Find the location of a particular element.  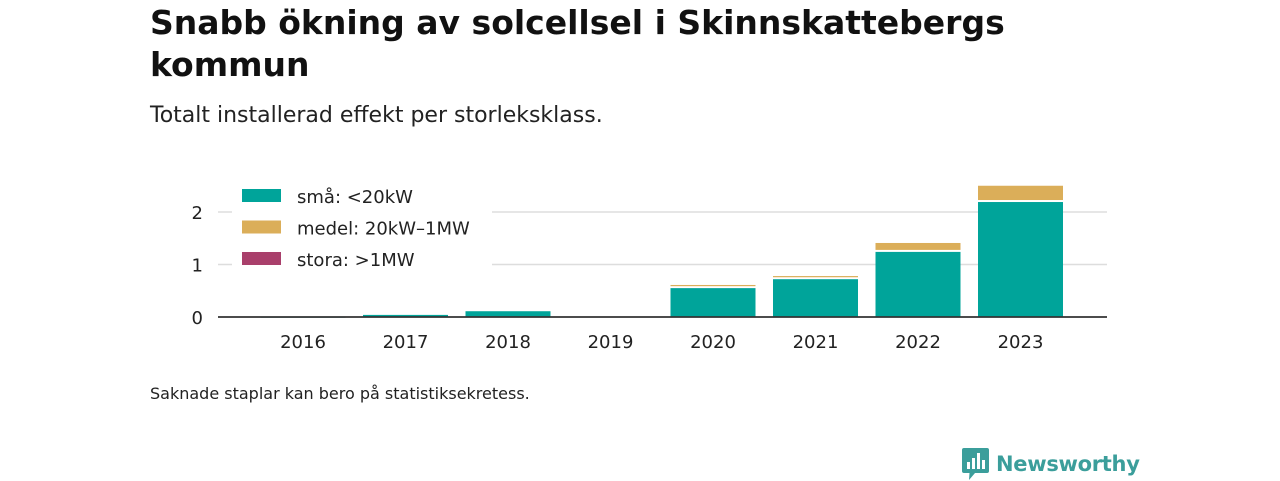

x-tick-label: 2019 is located at coordinates (611, 342).